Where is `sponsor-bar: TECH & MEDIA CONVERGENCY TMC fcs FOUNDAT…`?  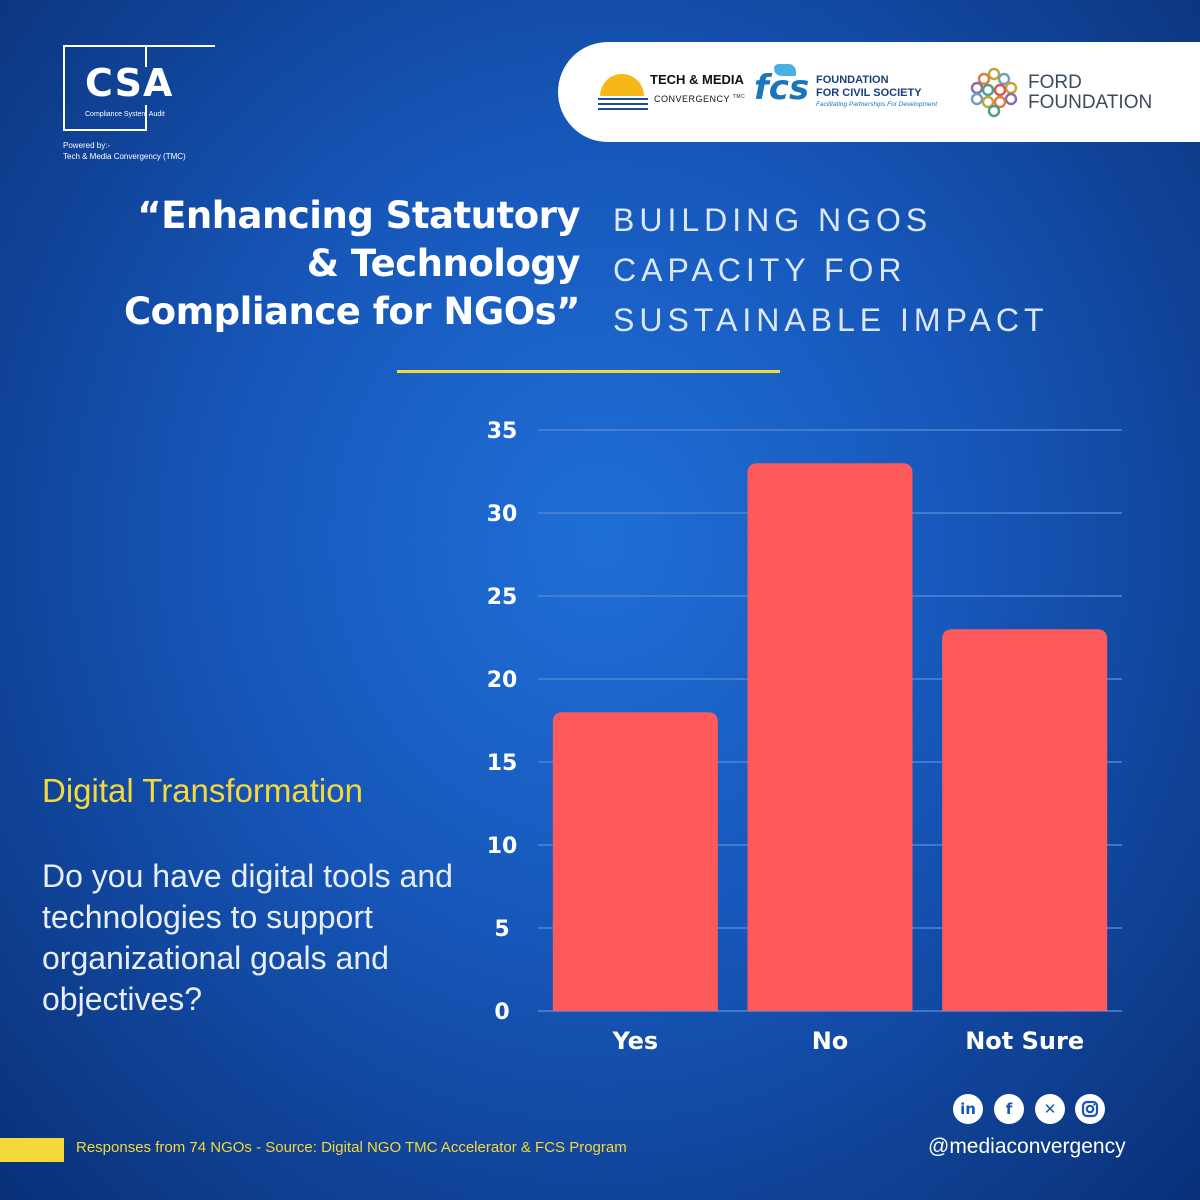
sponsor-bar: TECH & MEDIA CONVERGENCY TMC fcs FOUNDAT… is located at coordinates (879, 92).